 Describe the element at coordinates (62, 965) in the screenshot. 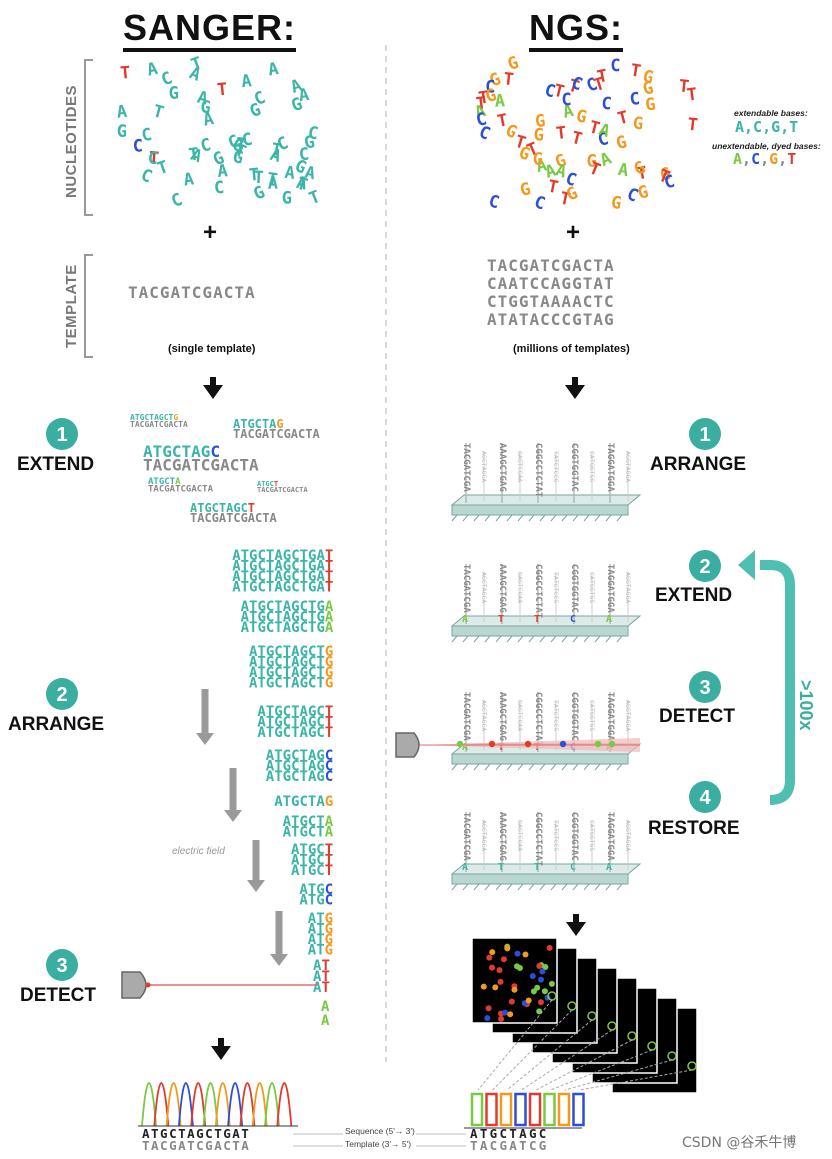

I see `sanger-step-3-badge` at that location.